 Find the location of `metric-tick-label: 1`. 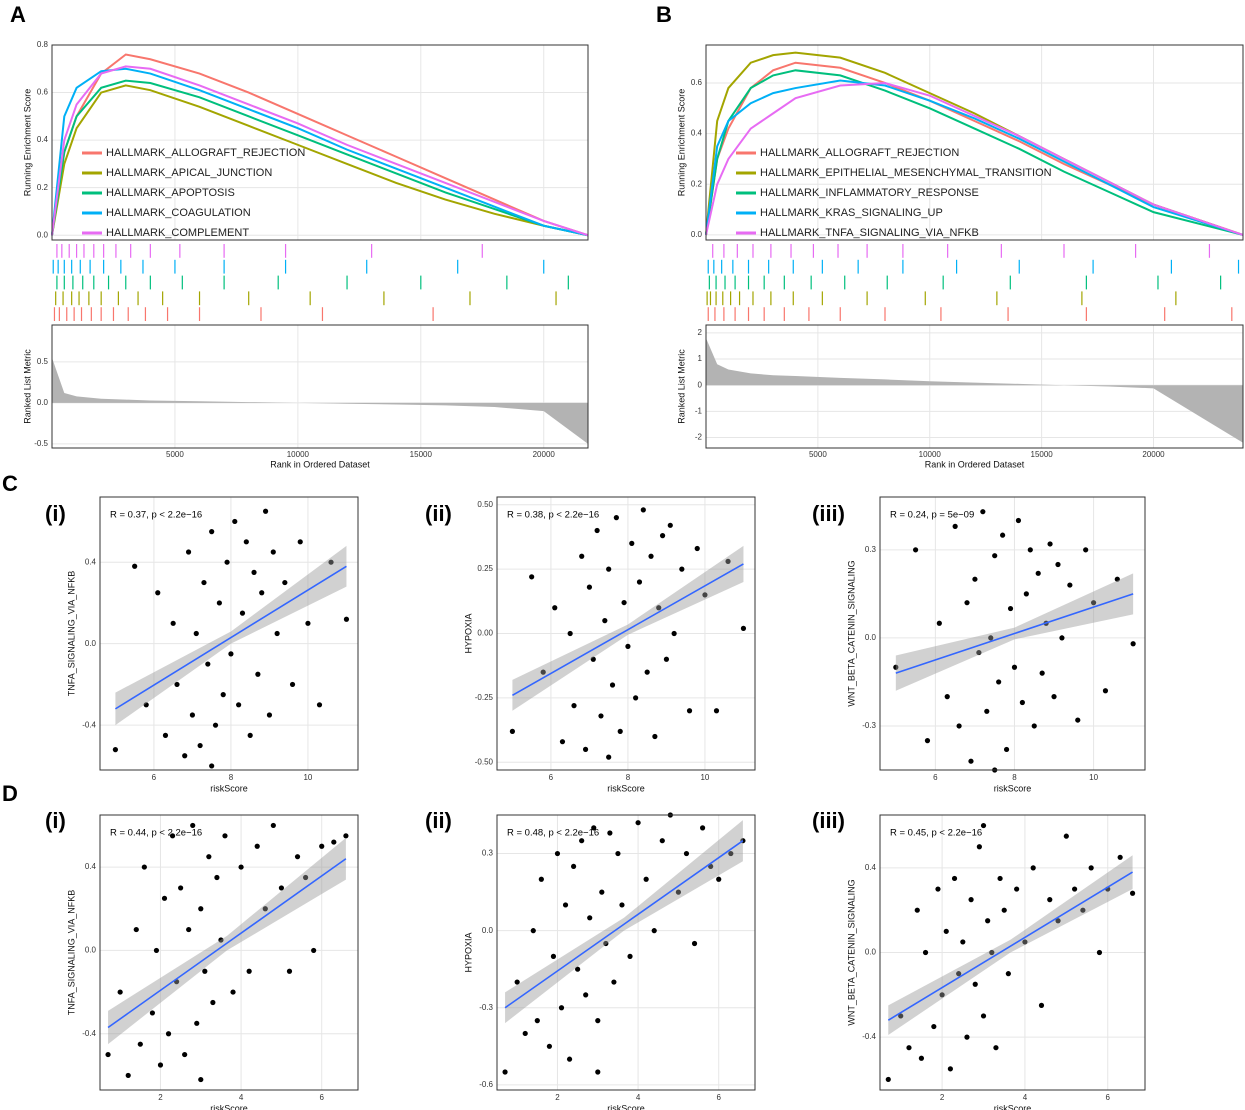

metric-tick-label: 1 is located at coordinates (700, 358).